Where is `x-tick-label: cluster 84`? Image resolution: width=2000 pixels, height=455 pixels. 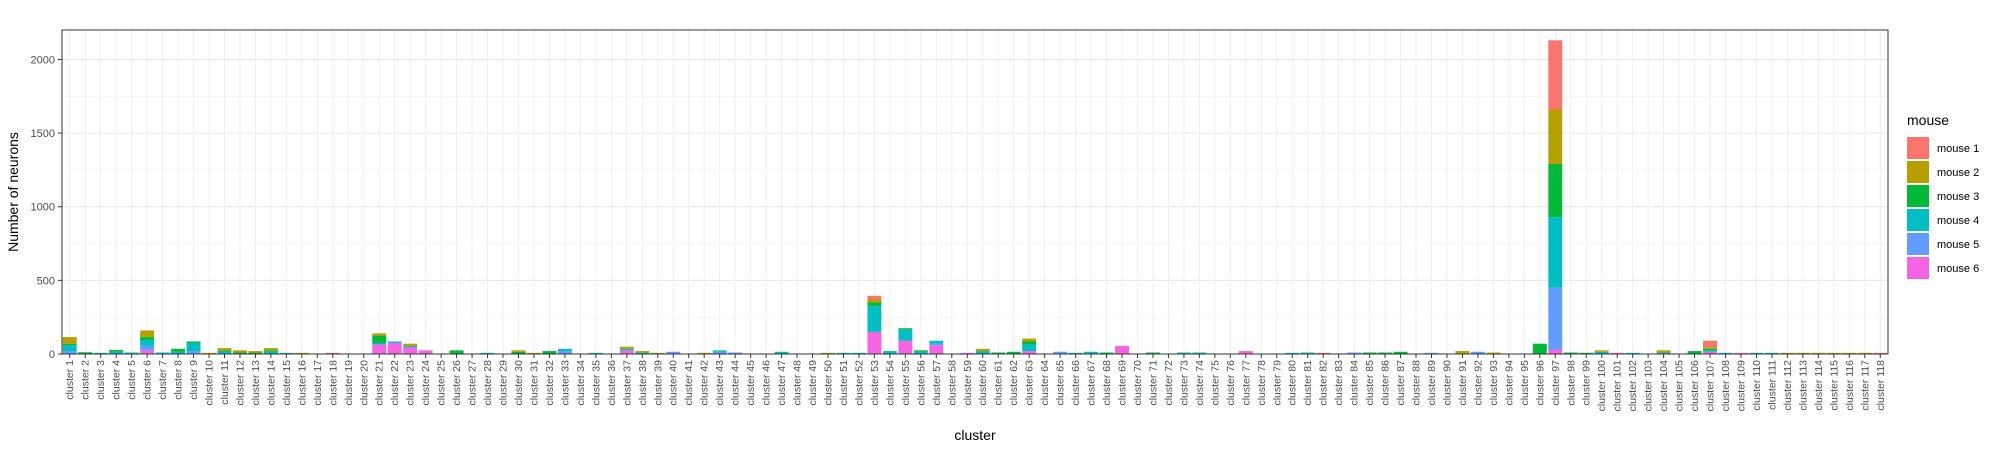
x-tick-label: cluster 84 is located at coordinates (1355, 383).